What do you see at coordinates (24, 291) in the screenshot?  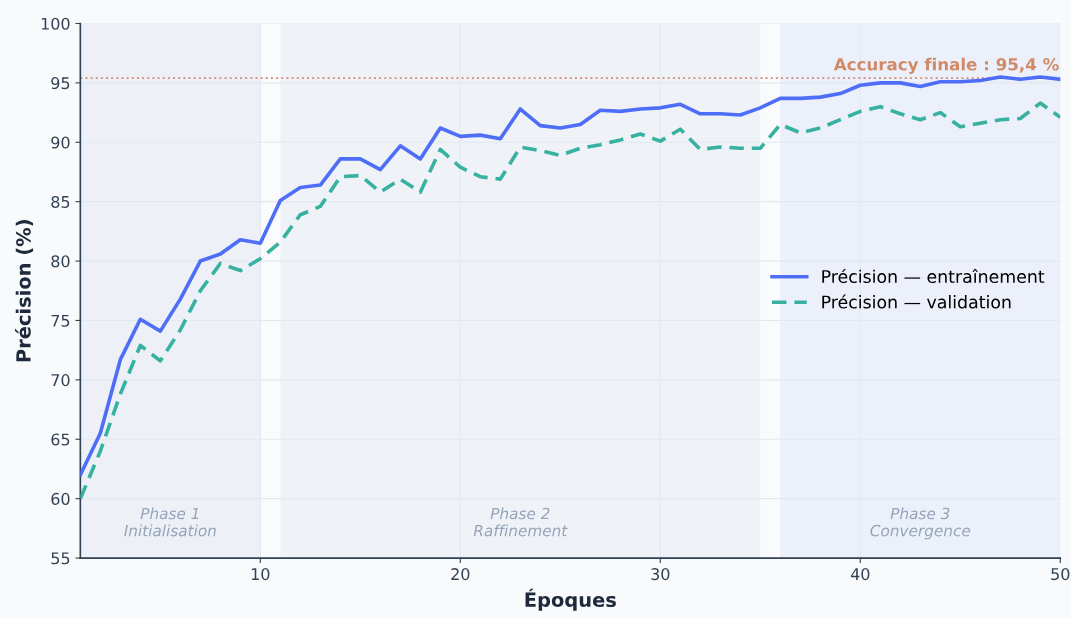 I see `y-axis-title: Précision (%)` at bounding box center [24, 291].